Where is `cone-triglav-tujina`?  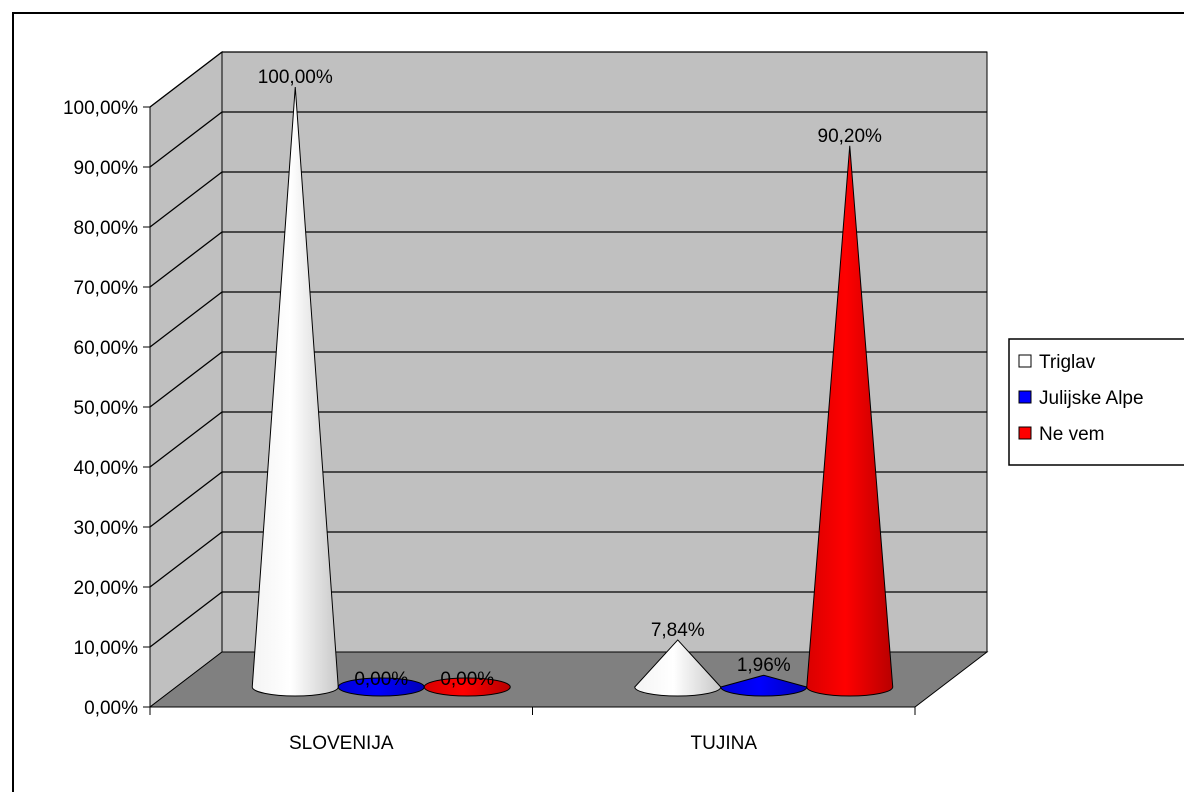 cone-triglav-tujina is located at coordinates (678, 668).